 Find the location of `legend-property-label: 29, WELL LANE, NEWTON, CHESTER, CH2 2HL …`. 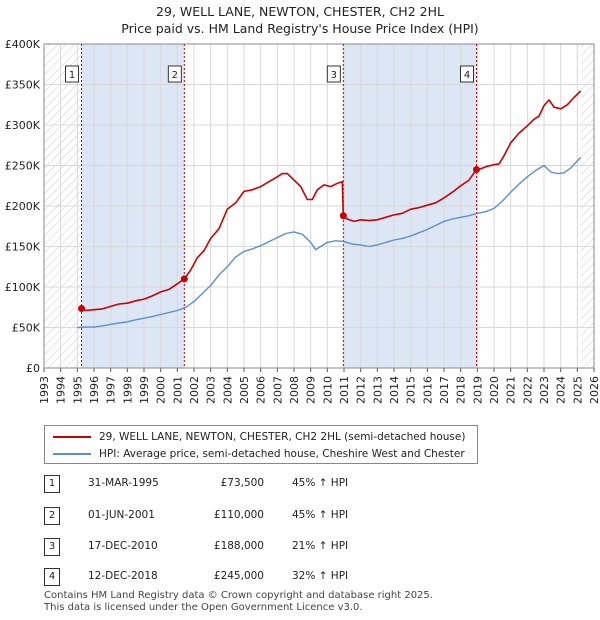

legend-property-label: 29, WELL LANE, NEWTON, CHESTER, CH2 2HL … is located at coordinates (282, 437).